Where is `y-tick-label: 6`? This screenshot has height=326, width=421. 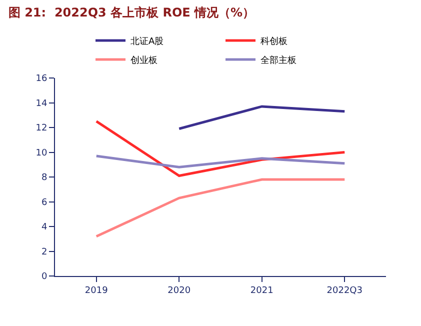
y-tick-label: 6 is located at coordinates (44, 203).